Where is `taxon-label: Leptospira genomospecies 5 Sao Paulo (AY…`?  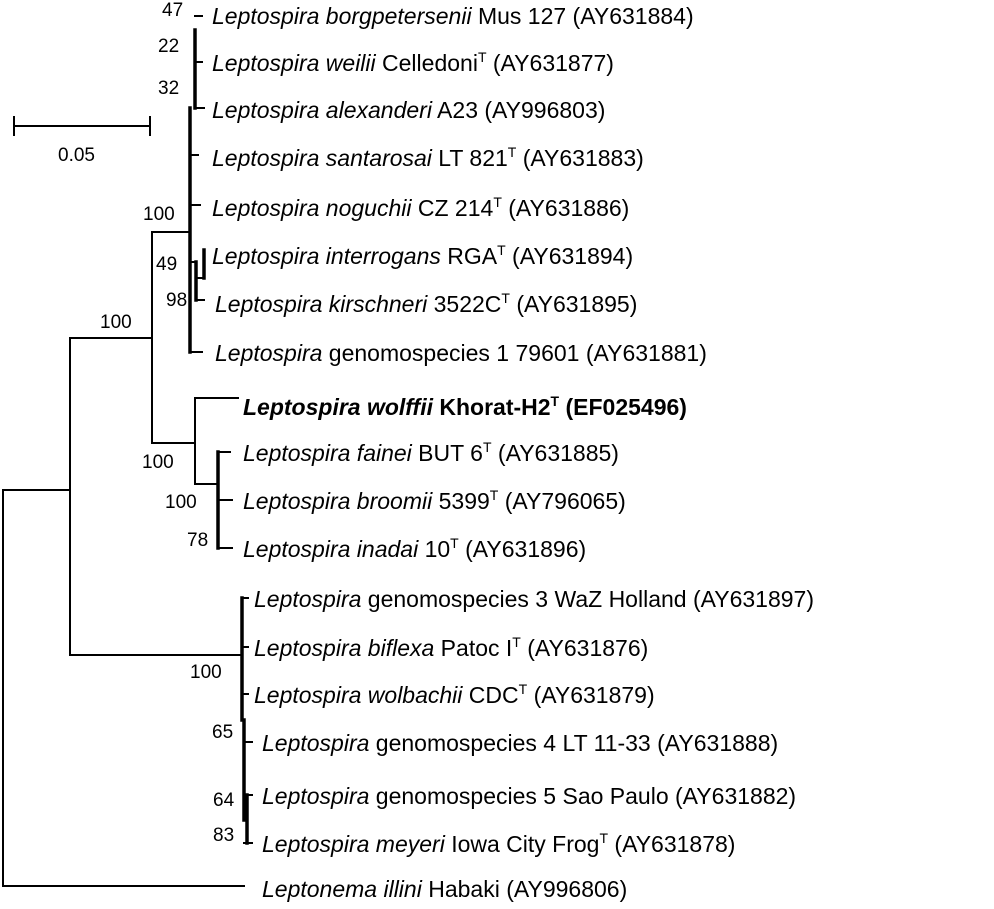
taxon-label: Leptospira genomospecies 5 Sao Paulo (AY… is located at coordinates (529, 796).